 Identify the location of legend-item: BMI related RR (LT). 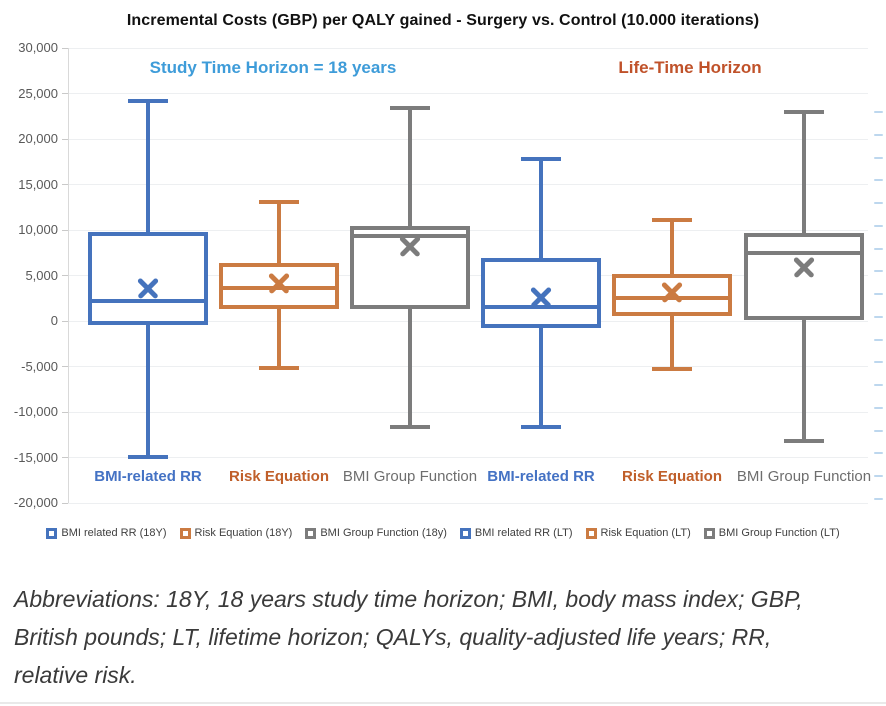
(516, 533).